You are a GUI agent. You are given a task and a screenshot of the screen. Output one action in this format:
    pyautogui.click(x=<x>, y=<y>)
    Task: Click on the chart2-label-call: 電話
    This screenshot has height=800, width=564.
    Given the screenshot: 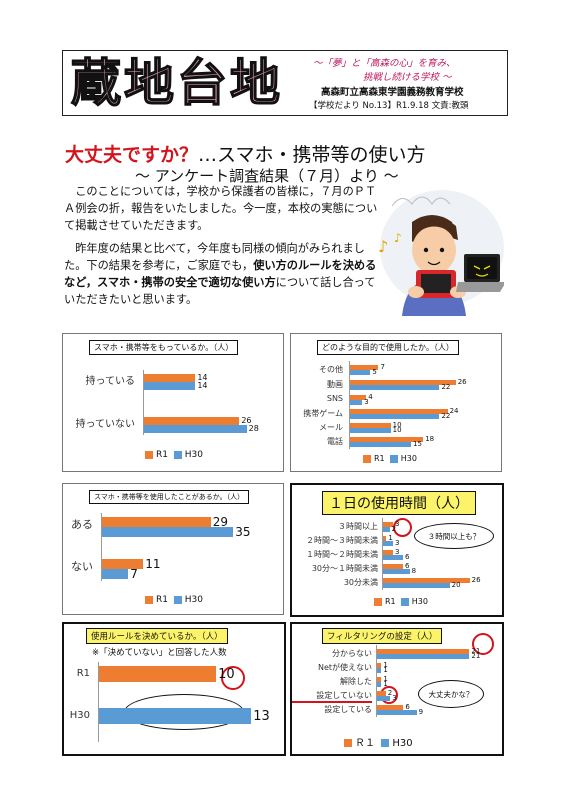 What is the action you would take?
    pyautogui.click(x=335, y=441)
    